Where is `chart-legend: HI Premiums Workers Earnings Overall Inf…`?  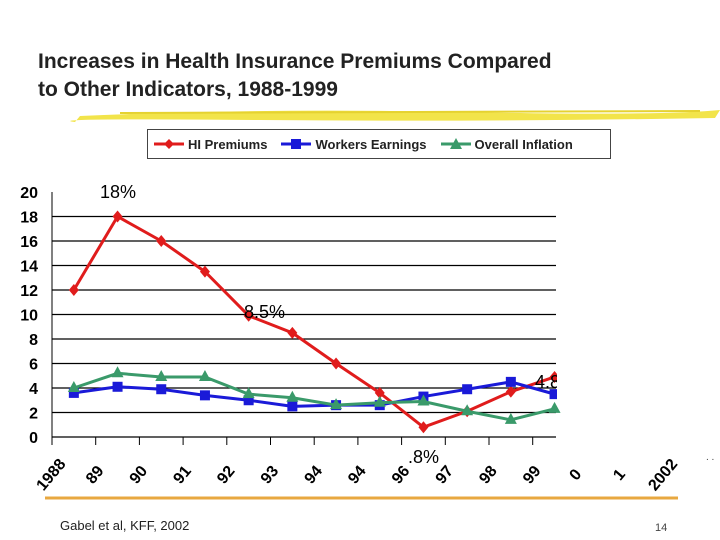 chart-legend: HI Premiums Workers Earnings Overall Inf… is located at coordinates (379, 144).